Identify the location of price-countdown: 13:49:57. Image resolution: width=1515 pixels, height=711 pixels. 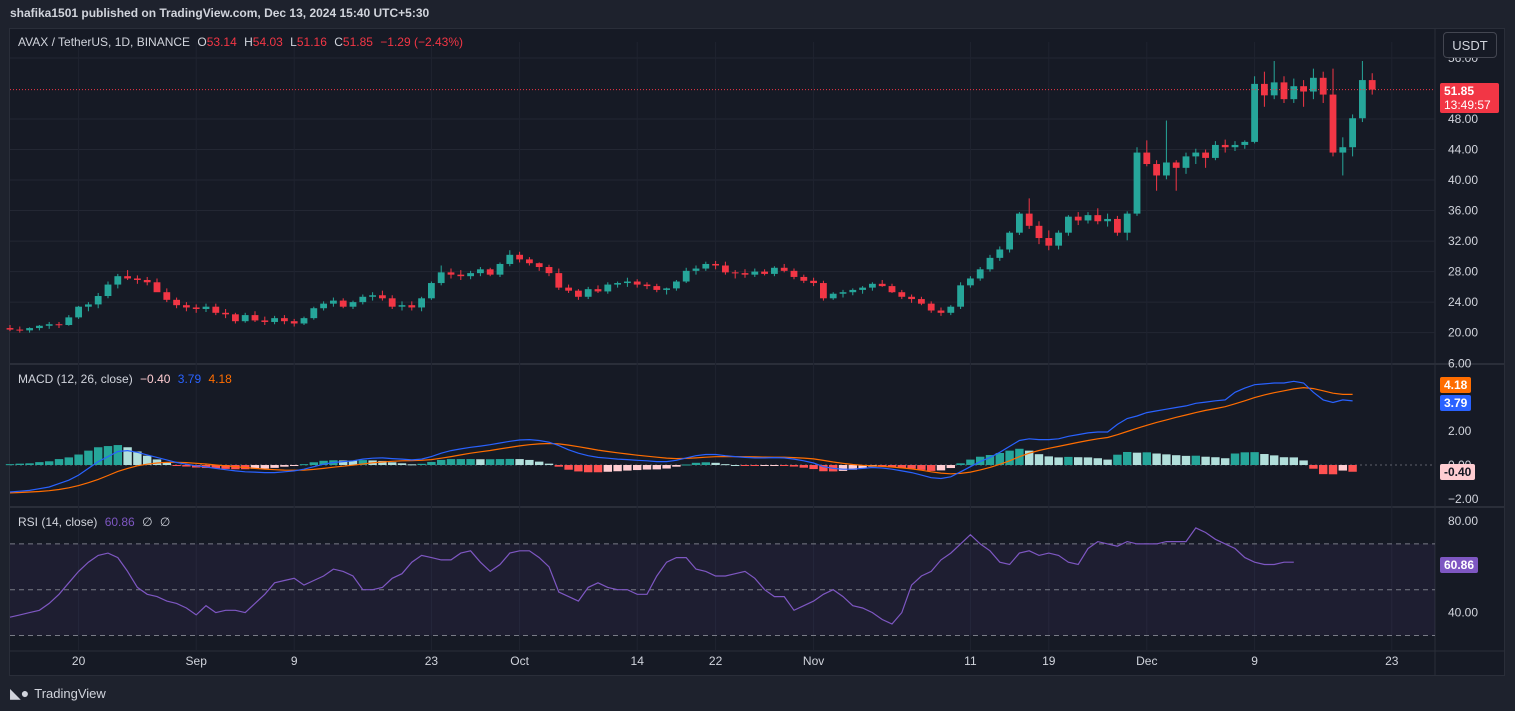
(1467, 105).